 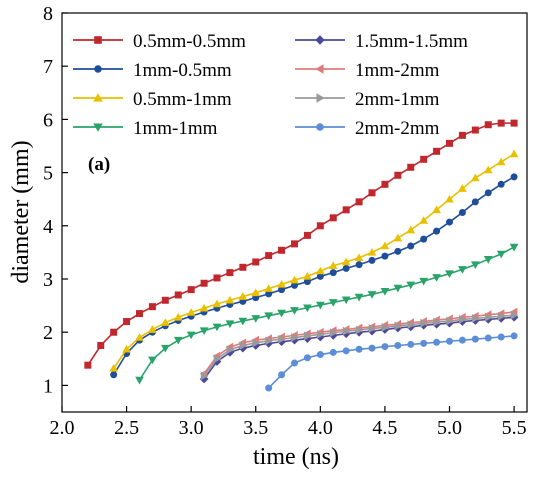 What do you see at coordinates (255, 428) in the screenshot?
I see `x-tick-label: 3.5` at bounding box center [255, 428].